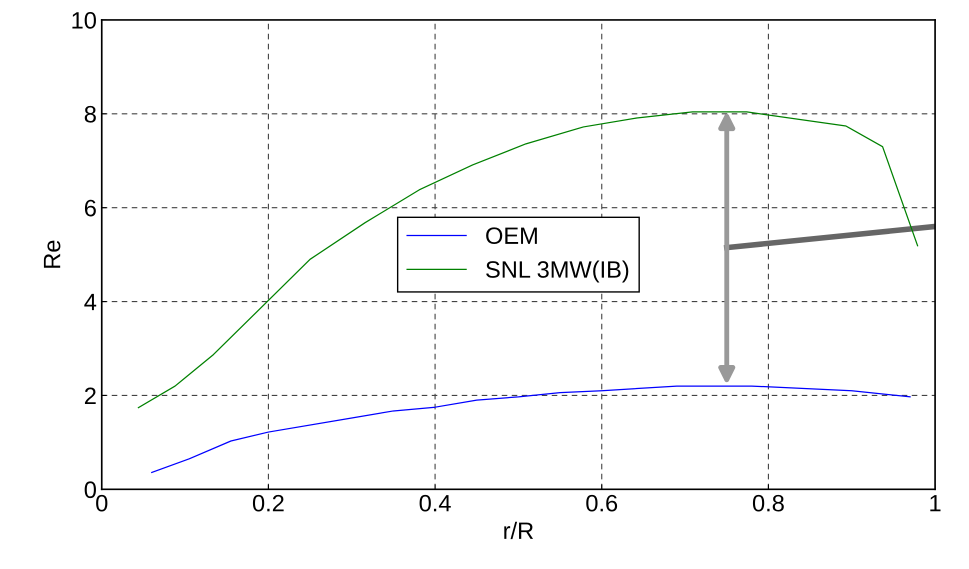 This screenshot has height=569, width=969. Describe the element at coordinates (511, 235) in the screenshot. I see `legend-label: OEM` at that location.